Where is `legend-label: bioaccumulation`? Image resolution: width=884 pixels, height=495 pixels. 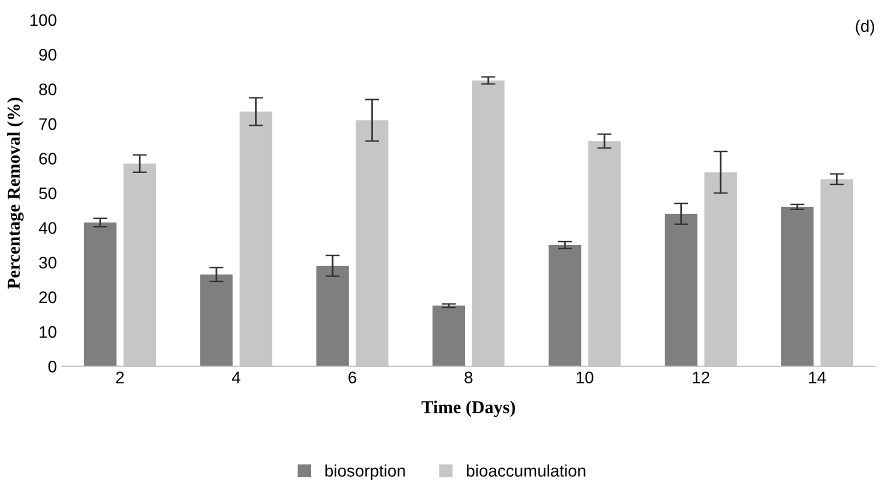
legend-label: bioaccumulation is located at coordinates (526, 470).